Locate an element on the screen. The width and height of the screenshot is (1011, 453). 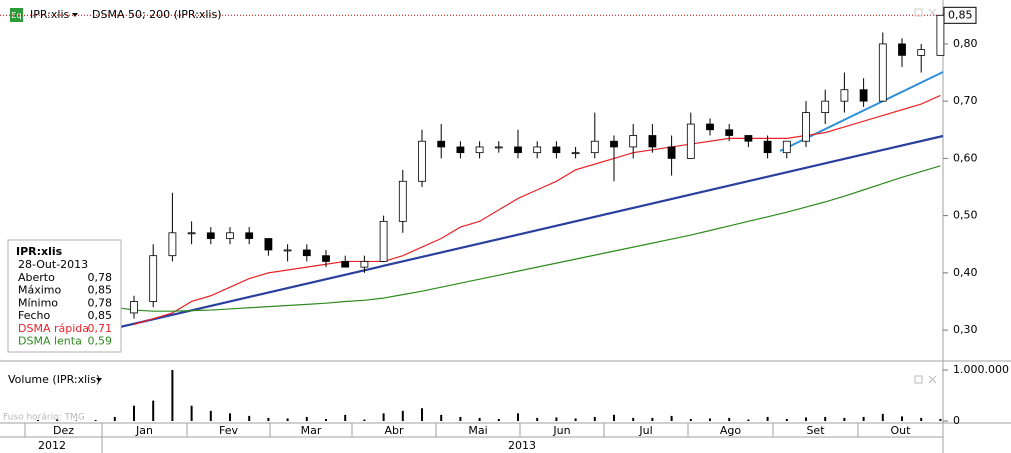
x-tick-label: Mar is located at coordinates (311, 430).